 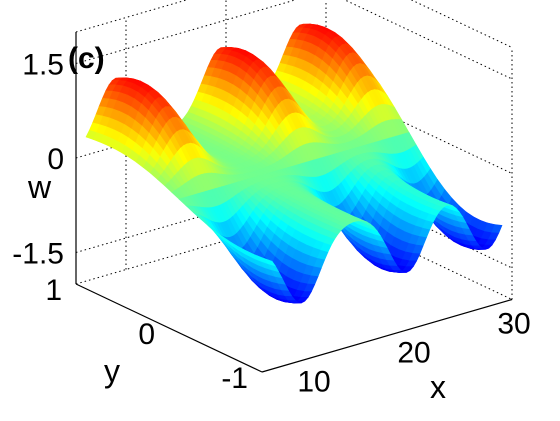 What do you see at coordinates (413, 353) in the screenshot?
I see `x-tick-label: 20` at bounding box center [413, 353].